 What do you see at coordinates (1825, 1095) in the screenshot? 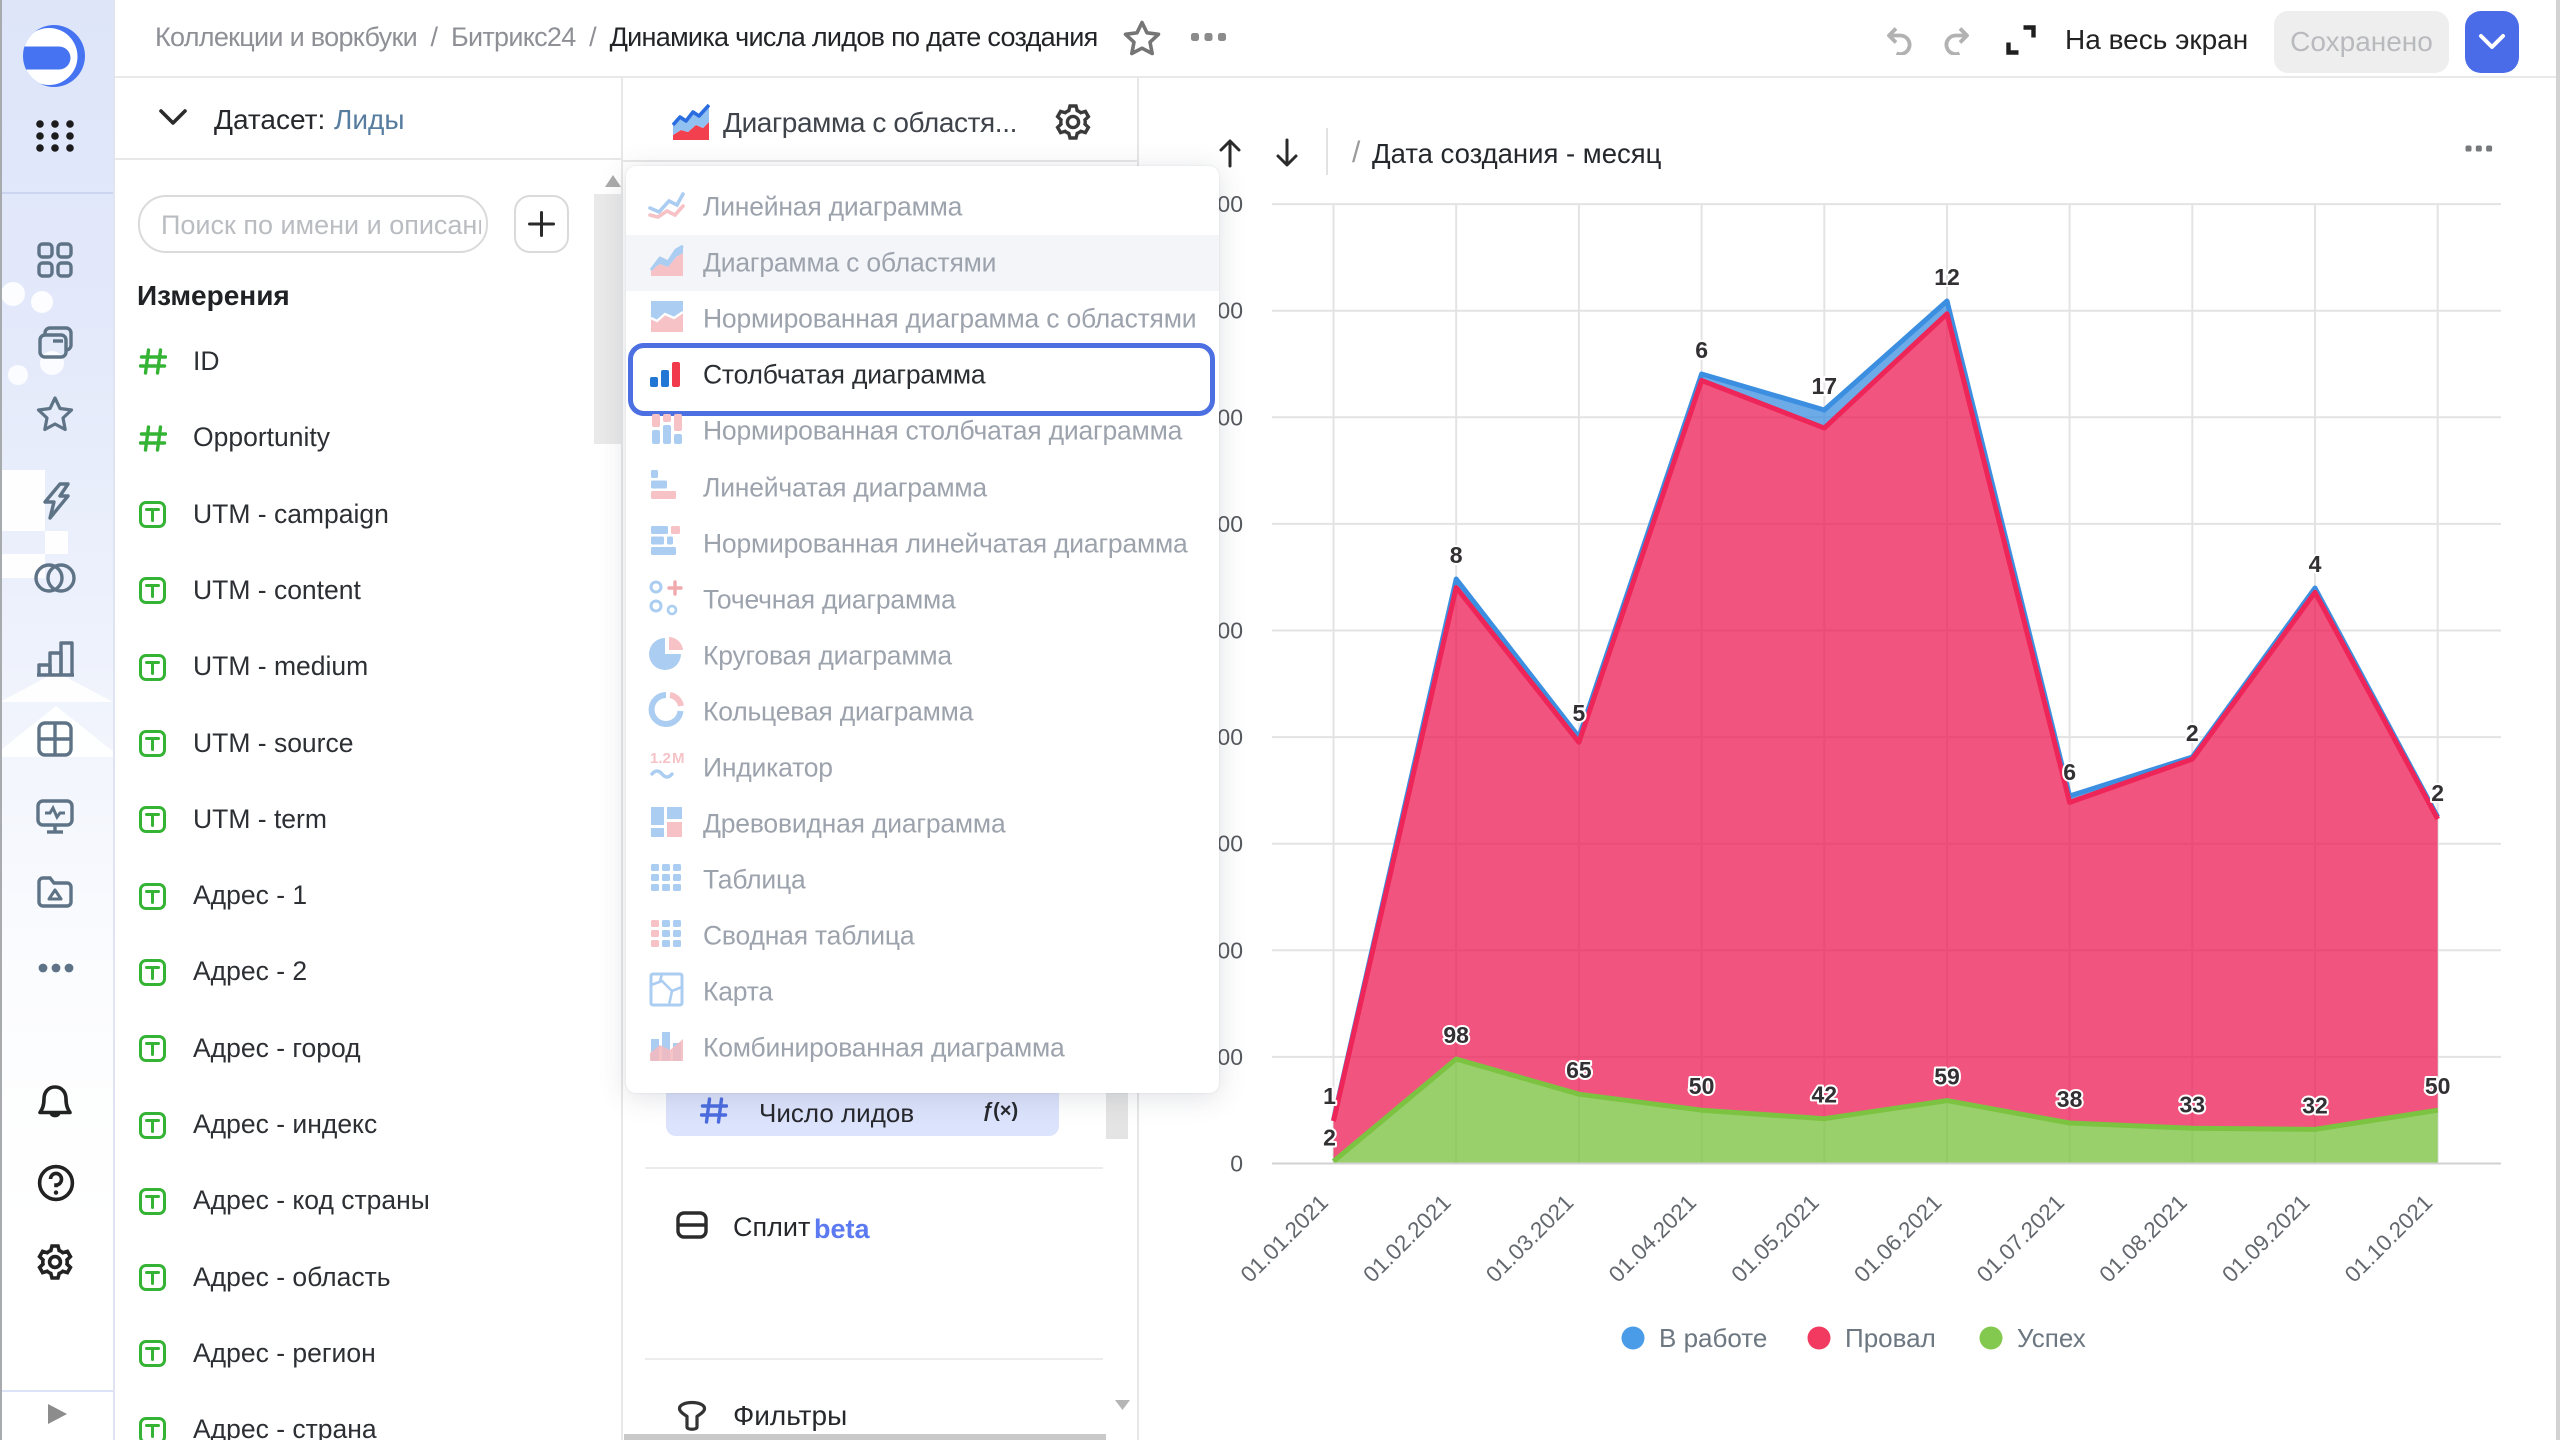
I see `svg-text: 42` at bounding box center [1825, 1095].